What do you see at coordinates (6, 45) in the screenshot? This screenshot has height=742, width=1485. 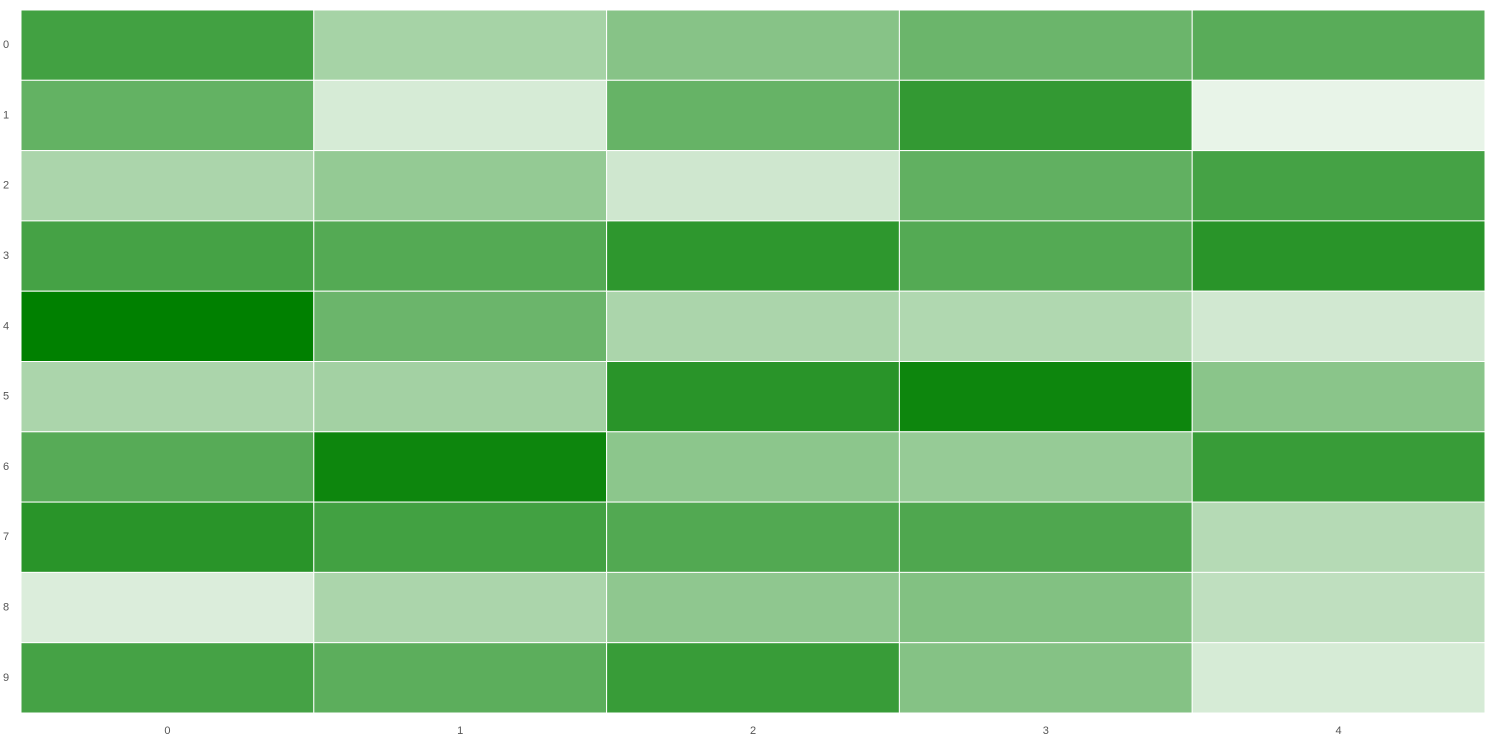 I see `y-tick-label: 0` at bounding box center [6, 45].